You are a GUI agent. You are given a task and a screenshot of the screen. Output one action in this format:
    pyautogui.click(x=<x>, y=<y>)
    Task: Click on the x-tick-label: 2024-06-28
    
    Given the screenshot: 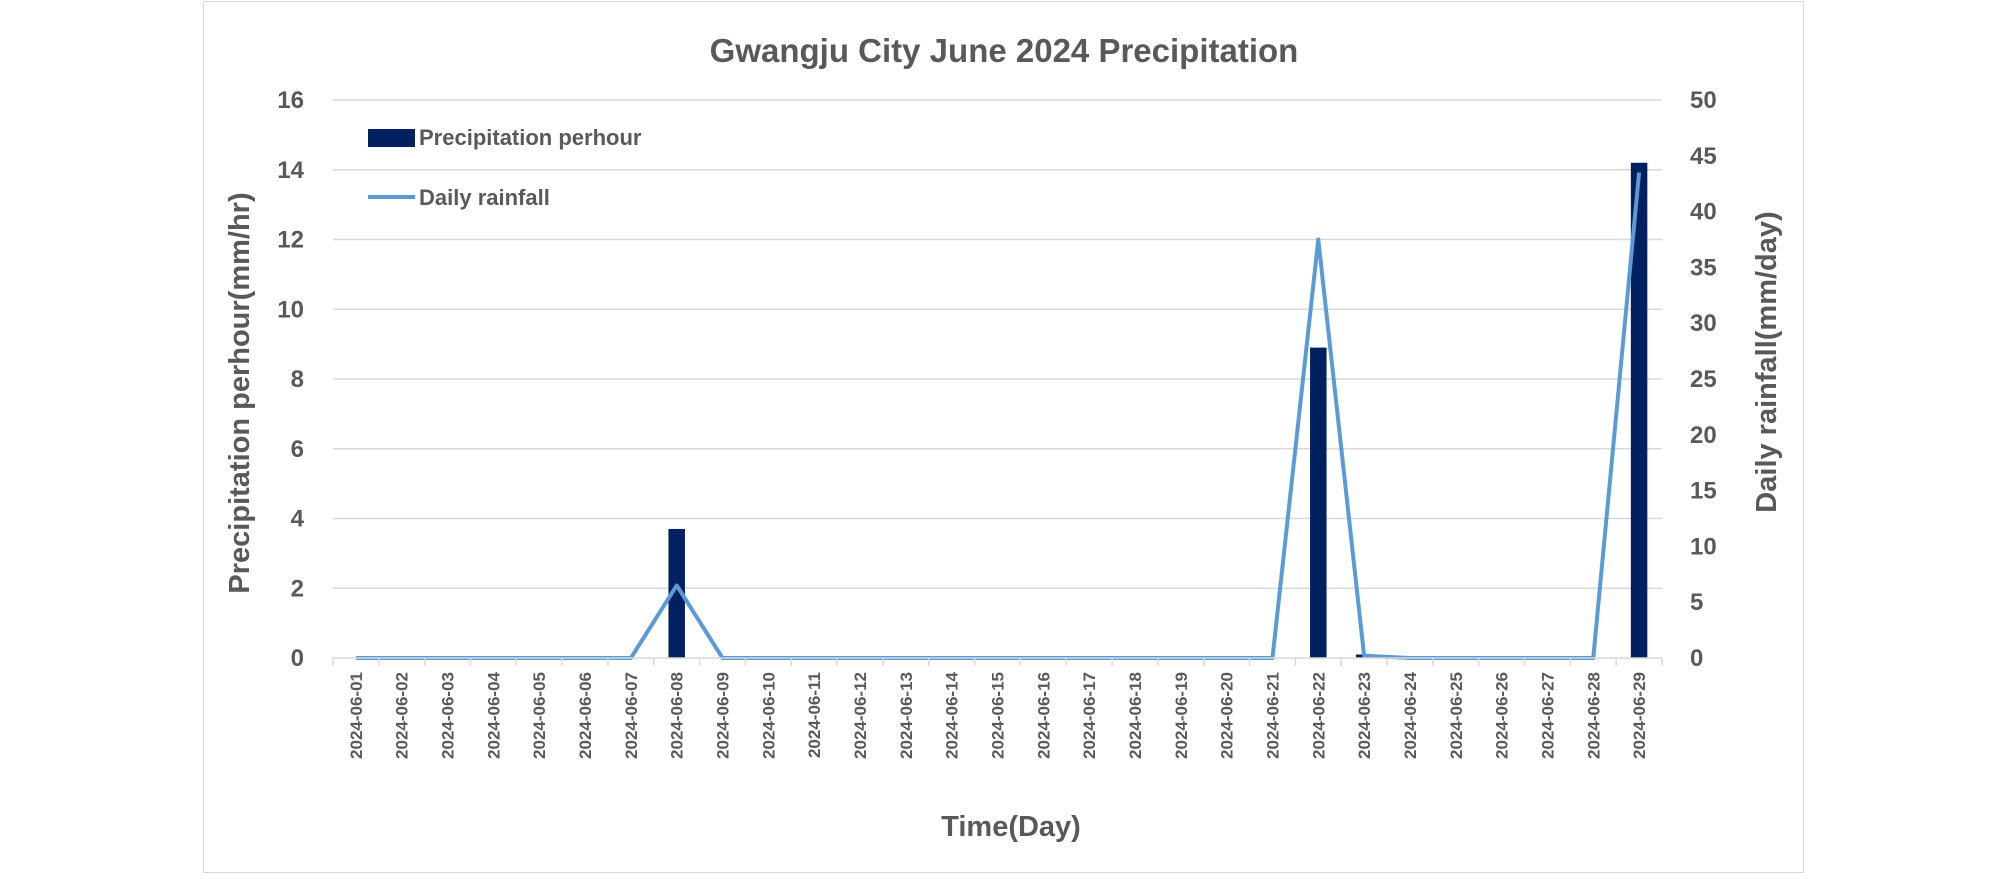 What is the action you would take?
    pyautogui.click(x=1593, y=715)
    